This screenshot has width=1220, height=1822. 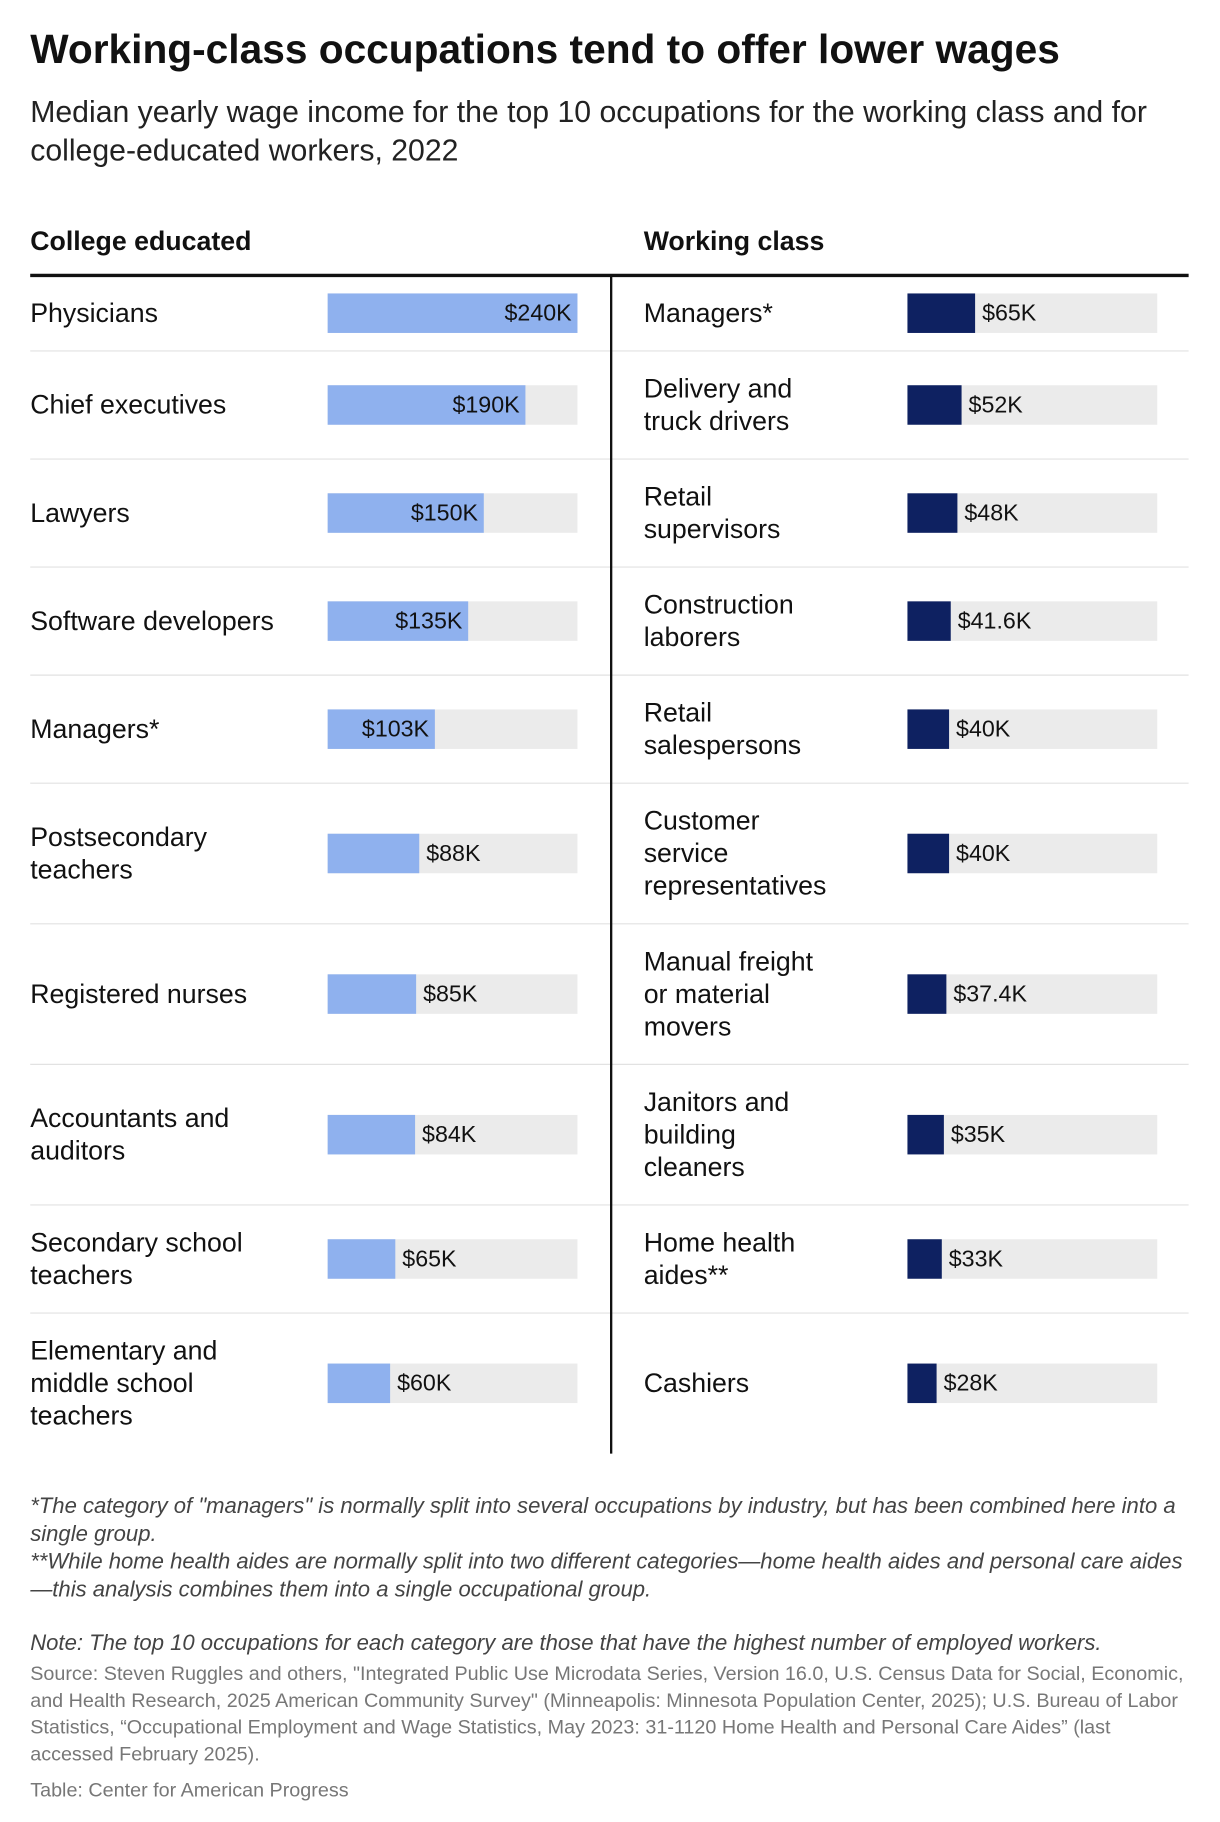 I want to click on category-box: Secondary school teachers, so click(x=136, y=1258).